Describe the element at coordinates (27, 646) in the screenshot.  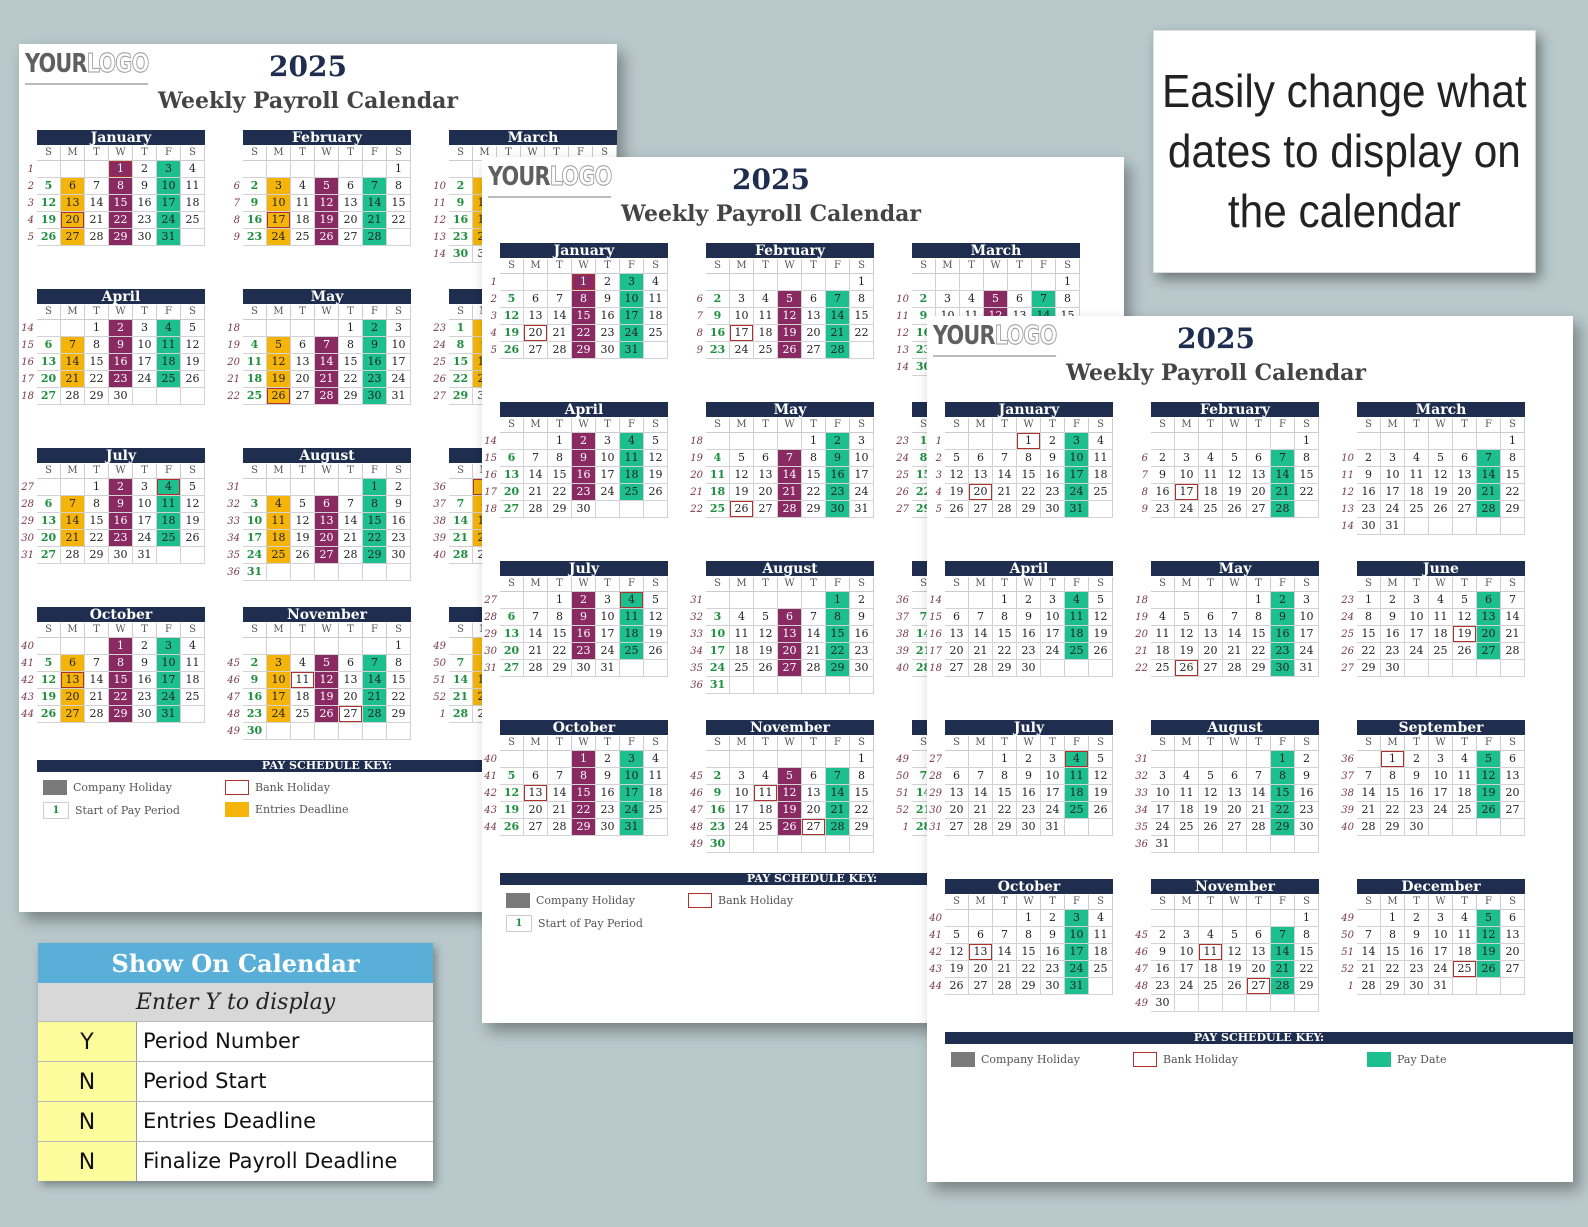
I see `week-number: 40` at that location.